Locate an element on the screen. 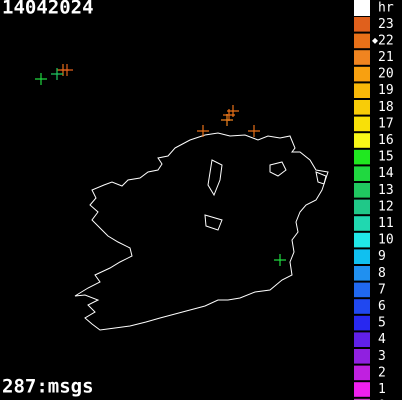 This screenshot has height=400, width=402. legend-label: 18 is located at coordinates (386, 107).